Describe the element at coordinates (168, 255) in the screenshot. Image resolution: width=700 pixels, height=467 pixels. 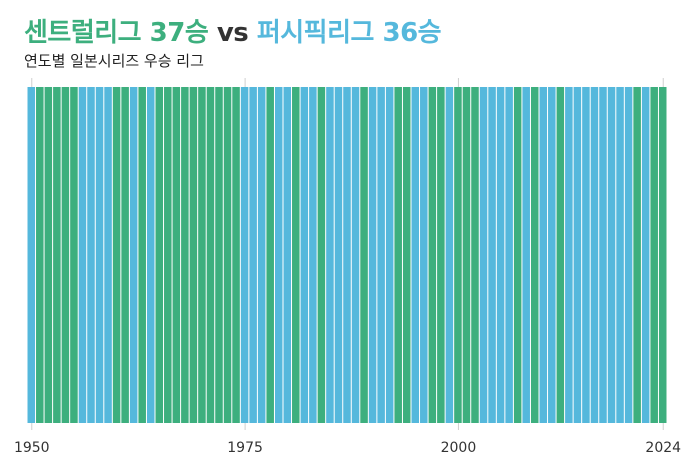
I see `bar-1966` at that location.